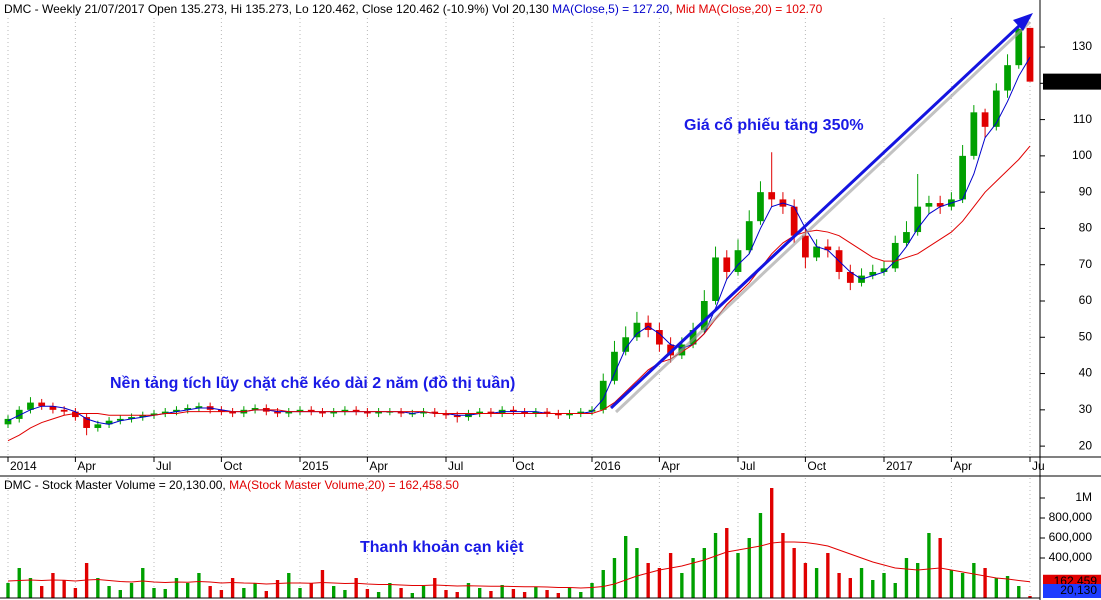  I want to click on annotation: Thanh khoản cạn kiệt, so click(442, 547).